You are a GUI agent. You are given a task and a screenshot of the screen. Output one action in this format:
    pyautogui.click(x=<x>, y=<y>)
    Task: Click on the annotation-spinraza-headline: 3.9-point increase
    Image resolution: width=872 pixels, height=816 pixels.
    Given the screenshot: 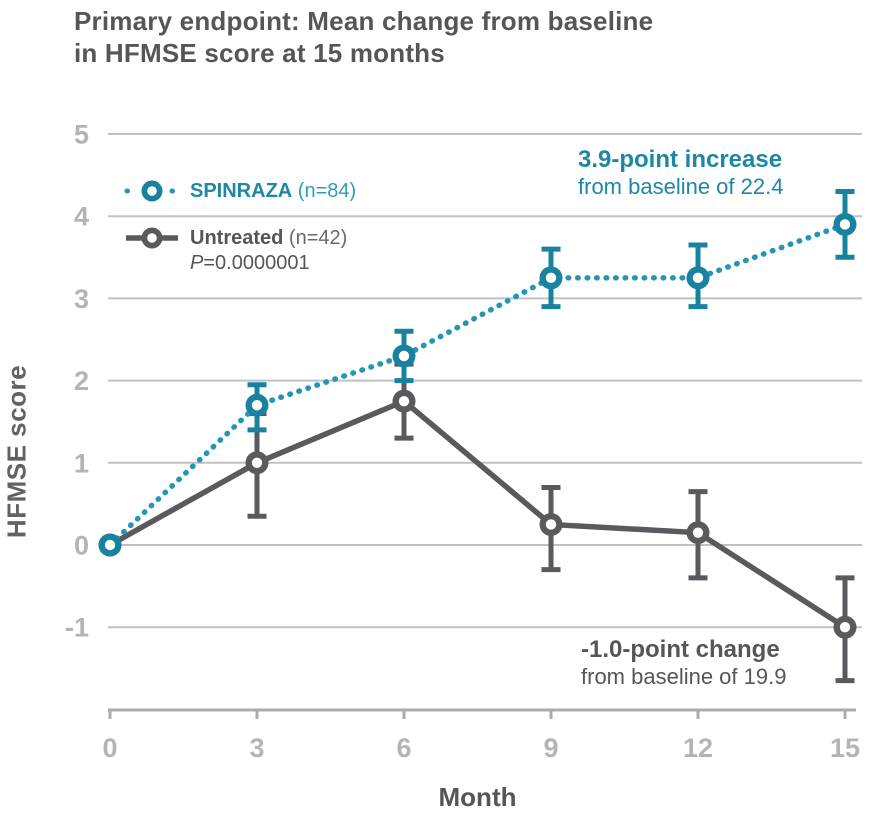 What is the action you would take?
    pyautogui.click(x=680, y=159)
    